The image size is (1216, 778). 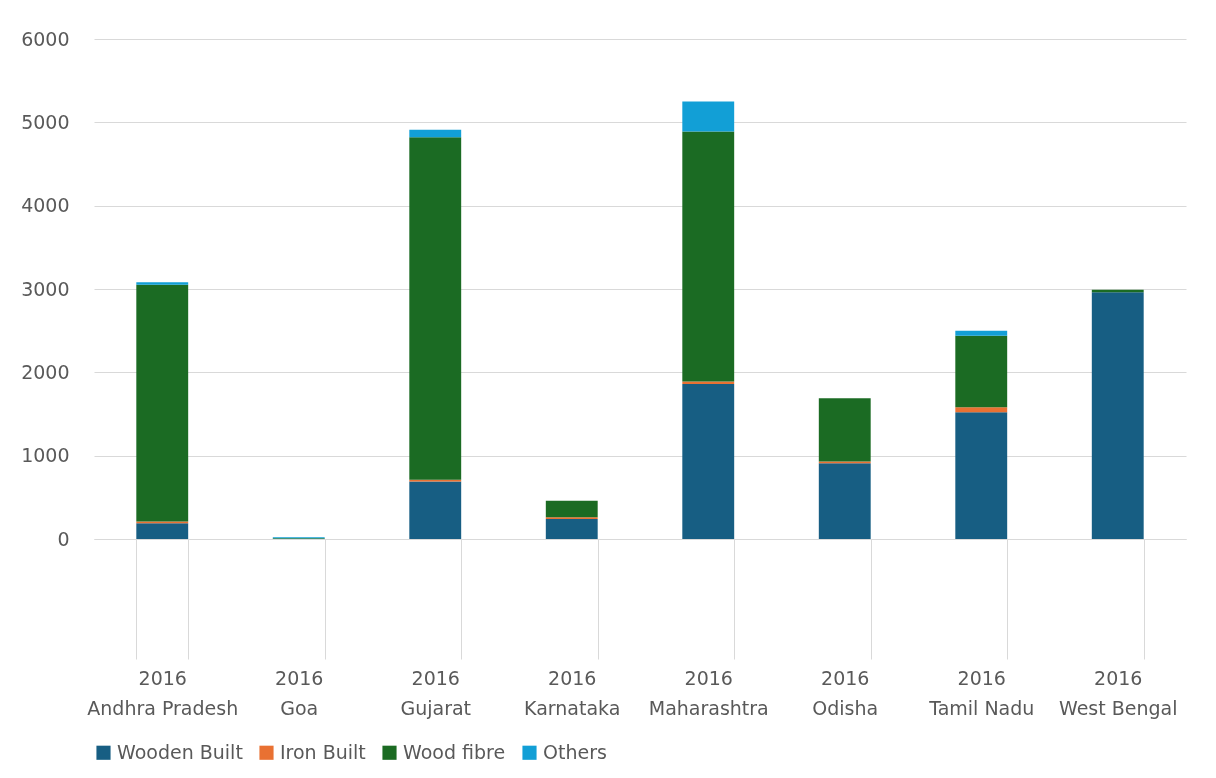 I want to click on x-tick-label: 2016 Goa, so click(x=299, y=692).